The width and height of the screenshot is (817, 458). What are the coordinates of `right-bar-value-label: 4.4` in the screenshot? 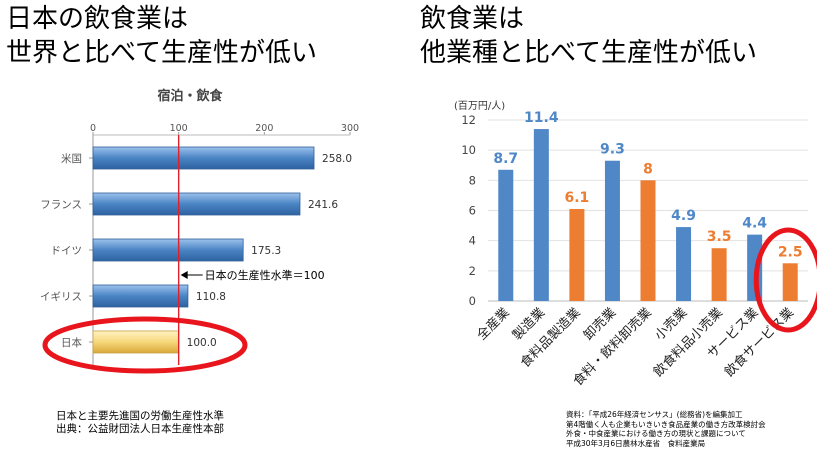 It's located at (754, 224).